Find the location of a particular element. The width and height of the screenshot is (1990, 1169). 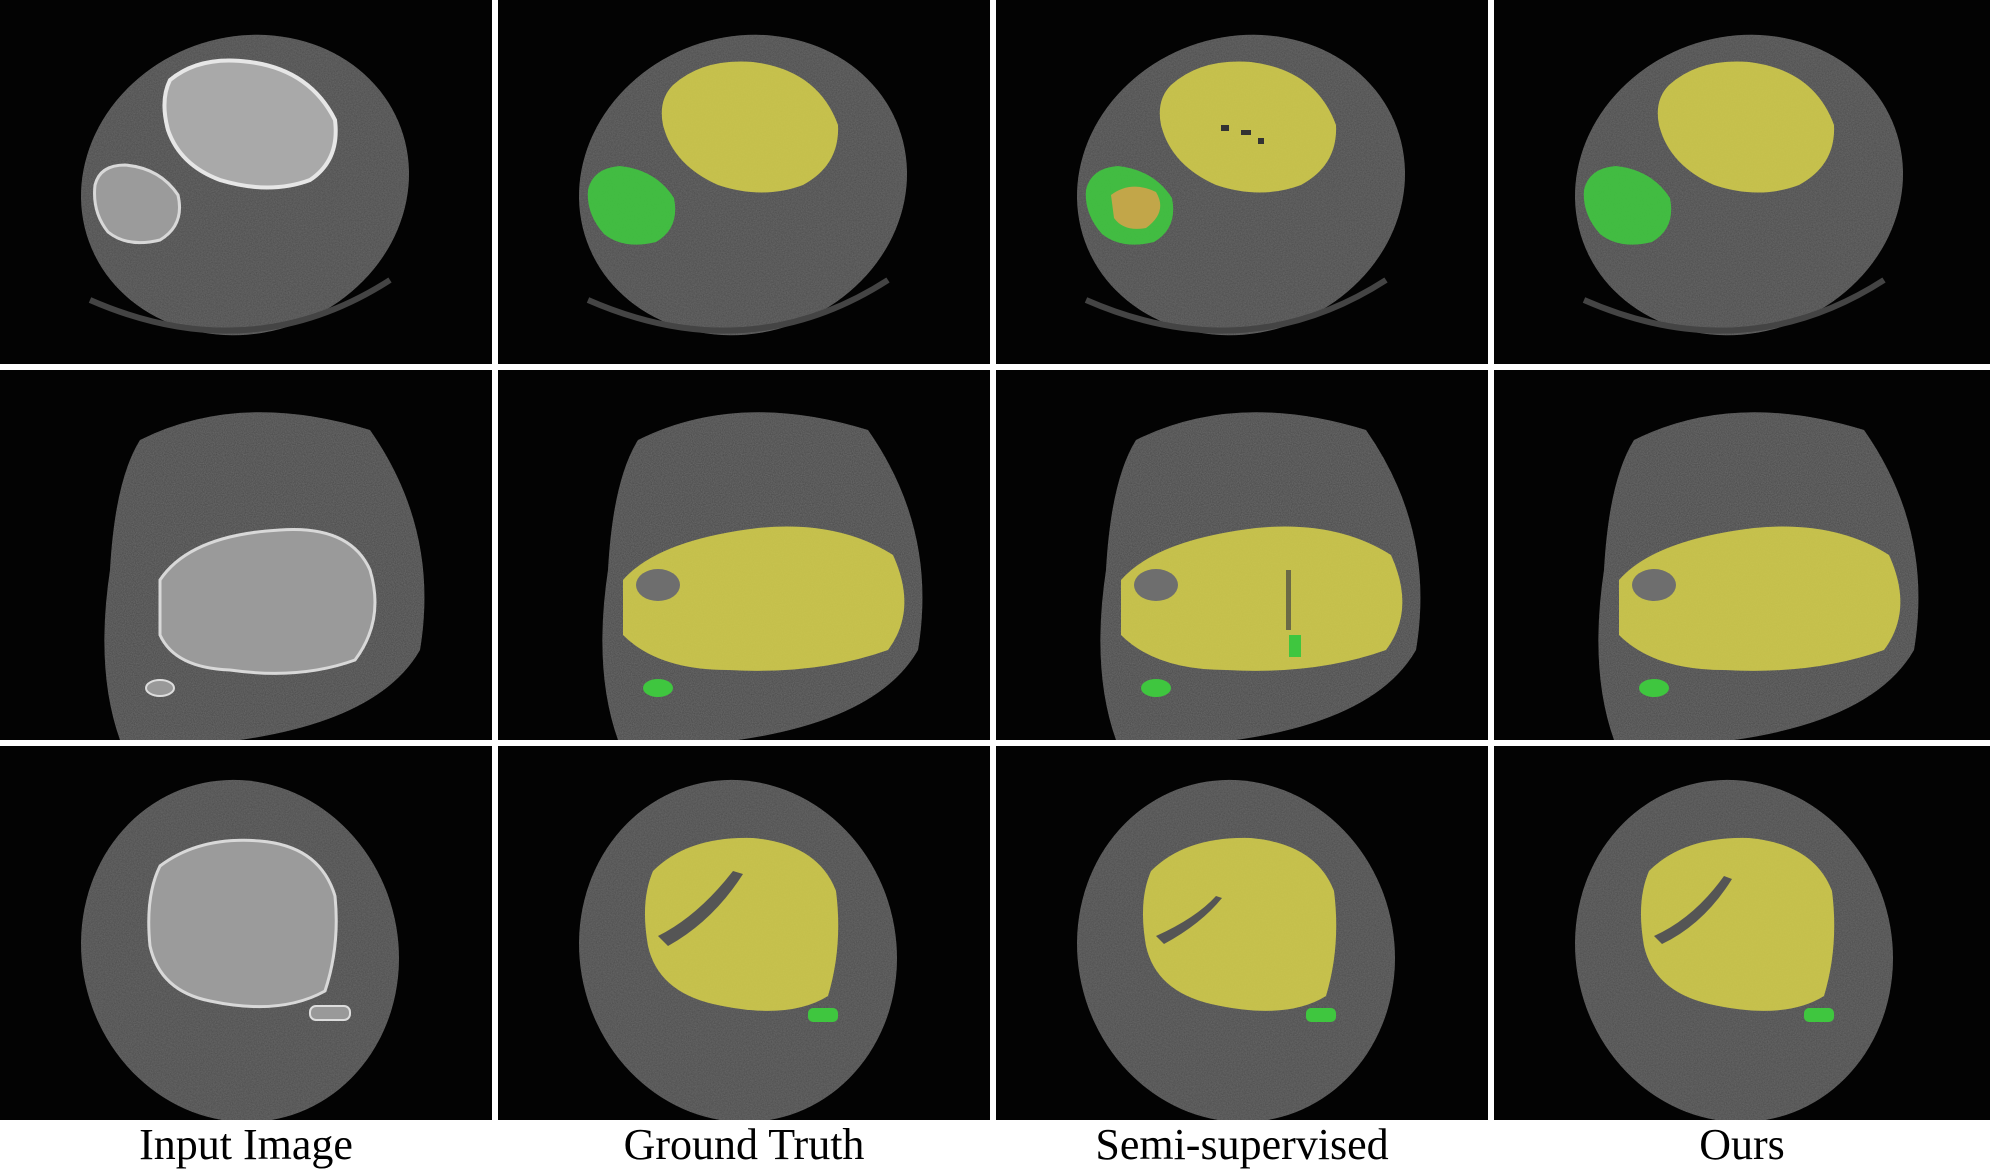

panel-row3-ground-truth is located at coordinates (744, 933).